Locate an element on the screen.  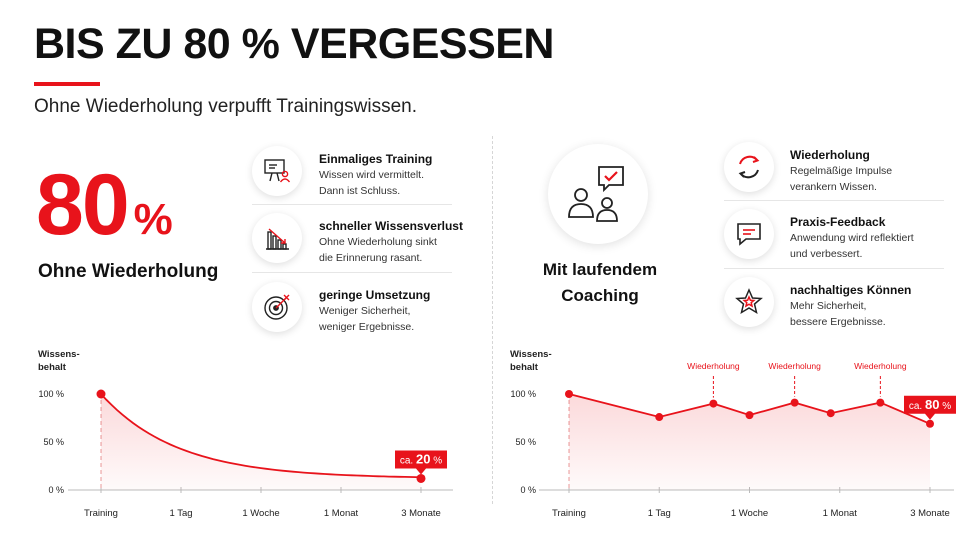
feature-desc-line: Wissen wird vermittelt. is located at coordinates (372, 175).